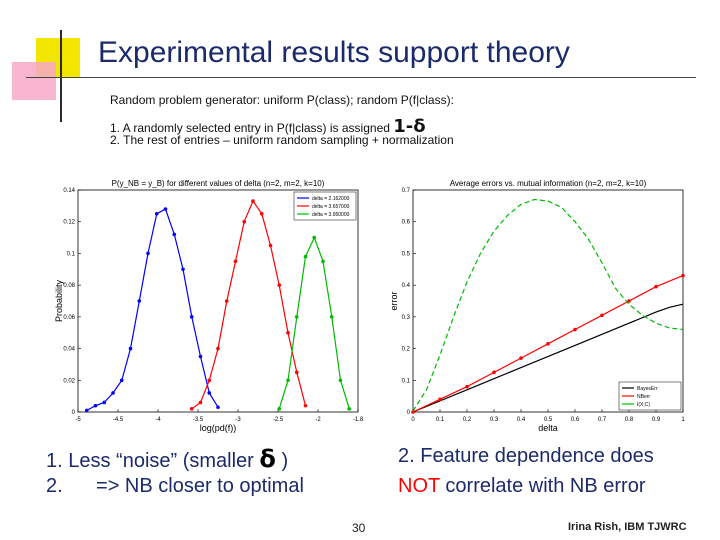  I want to click on y-tick-label: 0.2, so click(406, 350).